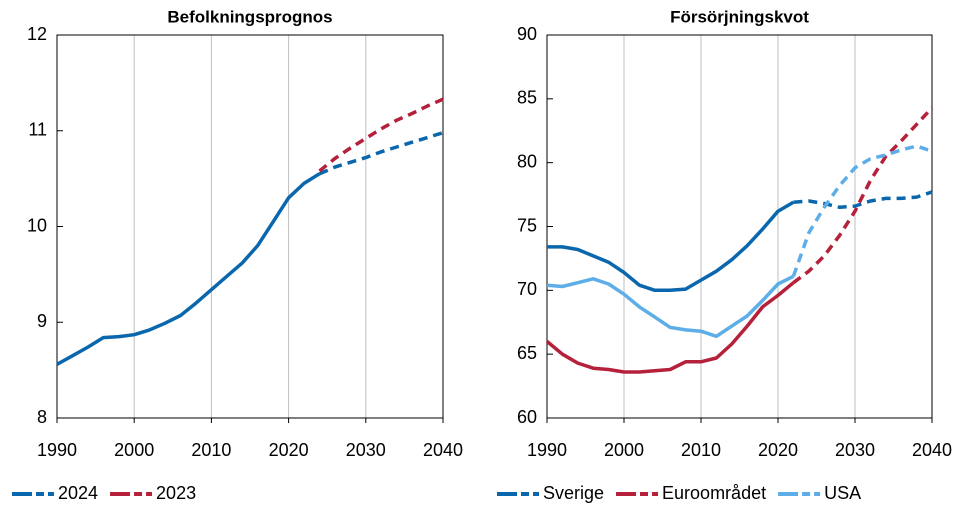  What do you see at coordinates (37, 34) in the screenshot?
I see `y-tick-label: 12` at bounding box center [37, 34].